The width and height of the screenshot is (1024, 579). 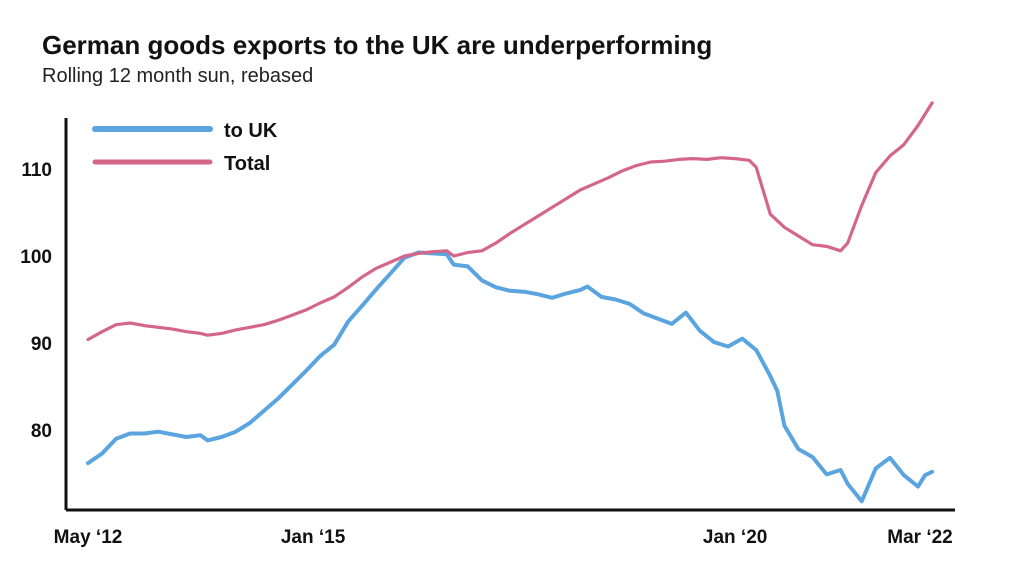 What do you see at coordinates (919, 537) in the screenshot?
I see `x-tick-label-3: Mar ‘22` at bounding box center [919, 537].